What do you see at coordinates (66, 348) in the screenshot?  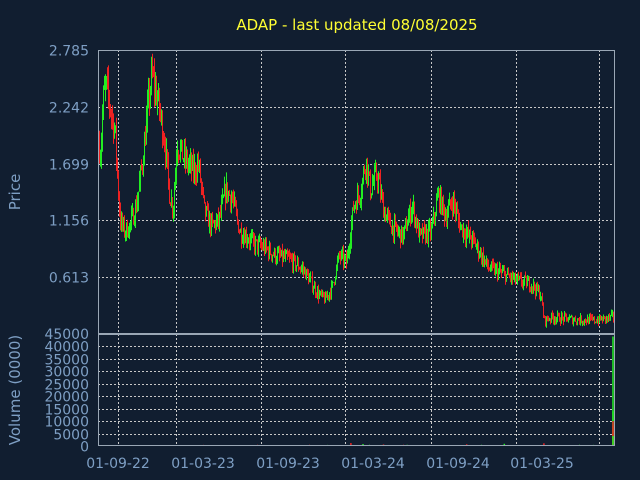 I see `volume-tick-label: 40000` at bounding box center [66, 348].